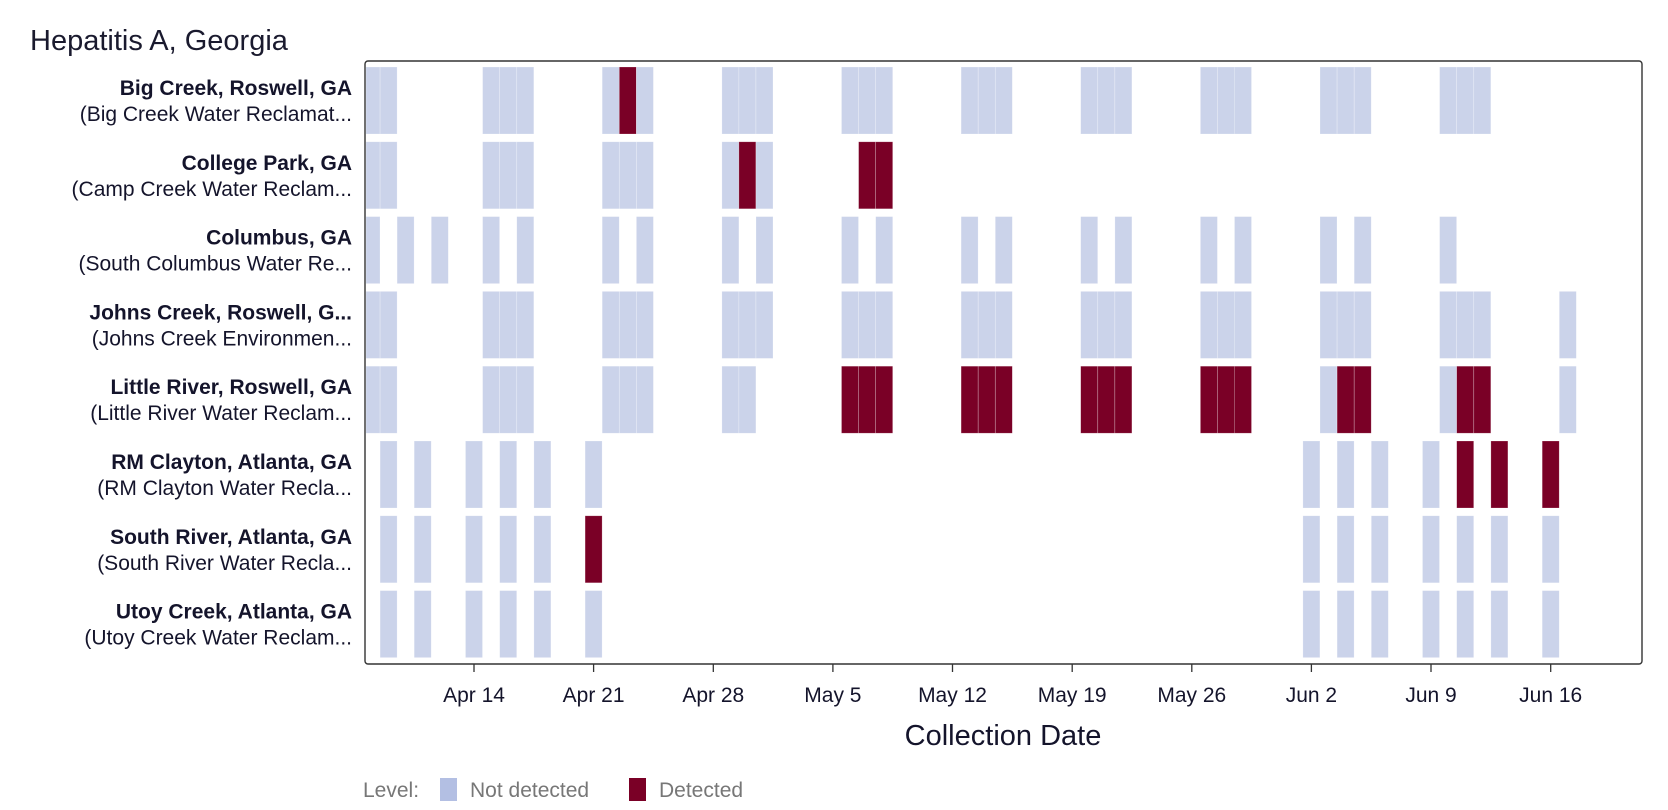  I want to click on chart-title: Hepatitis A, Georgia, so click(159, 41).